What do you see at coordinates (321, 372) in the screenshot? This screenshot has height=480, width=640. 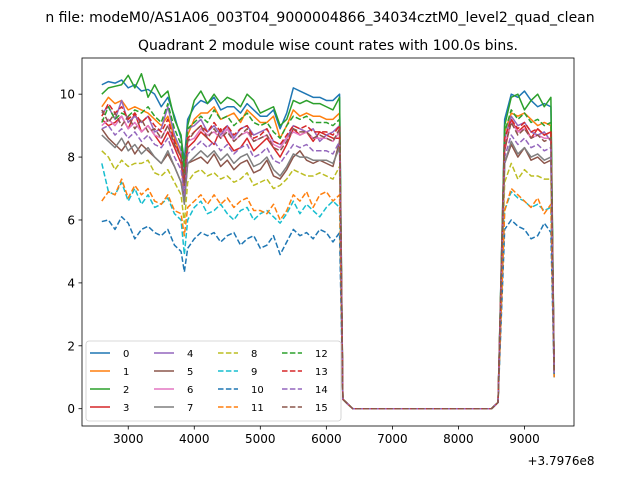 I see `legend-label-13: 13` at bounding box center [321, 372].